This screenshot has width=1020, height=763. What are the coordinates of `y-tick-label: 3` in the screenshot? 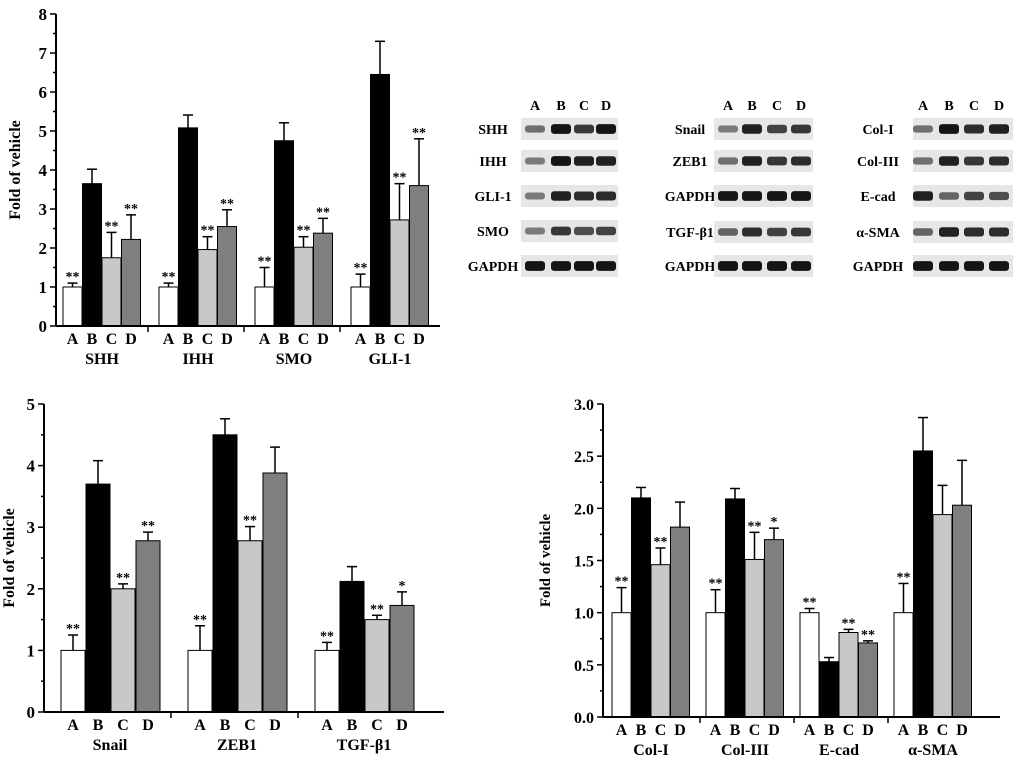 It's located at (43, 209).